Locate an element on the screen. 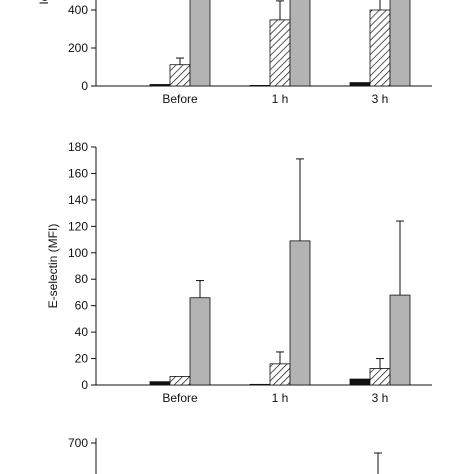 The image size is (474, 474). y-tick-label: 100 is located at coordinates (78, 253).